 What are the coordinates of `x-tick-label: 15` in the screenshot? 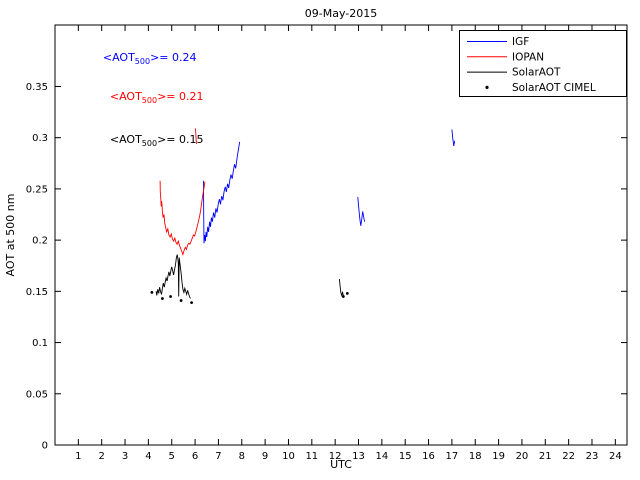 It's located at (405, 456).